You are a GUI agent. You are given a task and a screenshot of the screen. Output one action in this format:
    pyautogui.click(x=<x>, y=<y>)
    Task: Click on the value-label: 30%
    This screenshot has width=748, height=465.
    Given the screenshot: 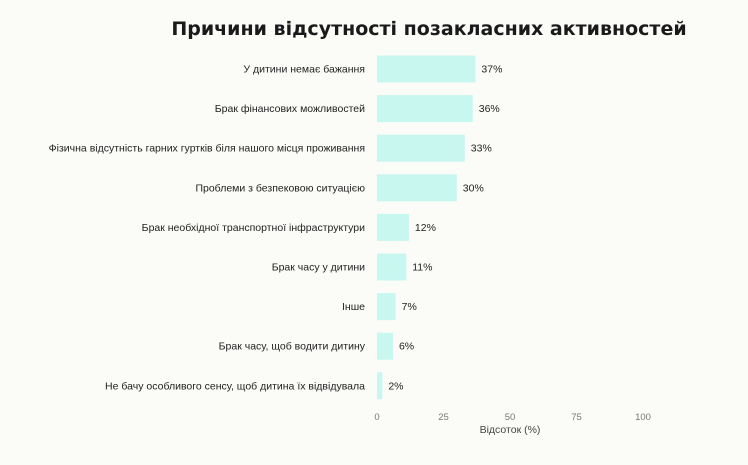 What is the action you would take?
    pyautogui.click(x=473, y=188)
    